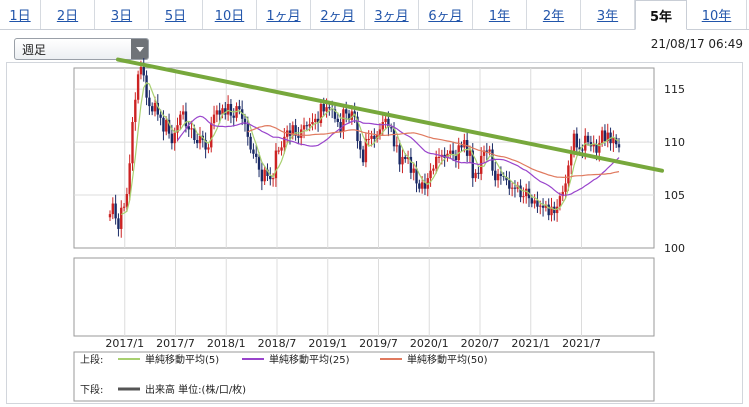 This screenshot has height=407, width=749. What do you see at coordinates (661, 15) in the screenshot?
I see `tab-5年: 5年` at bounding box center [661, 15].